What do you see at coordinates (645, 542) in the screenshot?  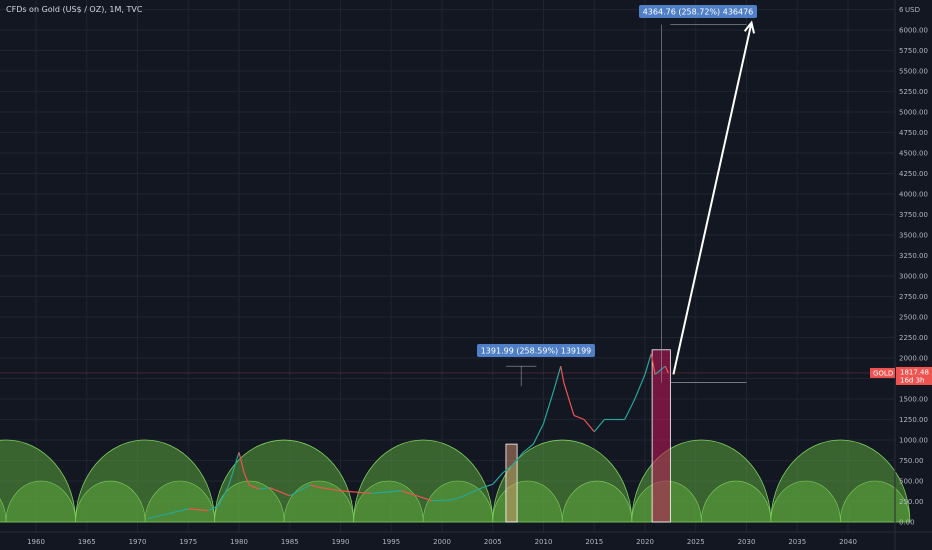 I see `x-tick-label: 2020` at bounding box center [645, 542].